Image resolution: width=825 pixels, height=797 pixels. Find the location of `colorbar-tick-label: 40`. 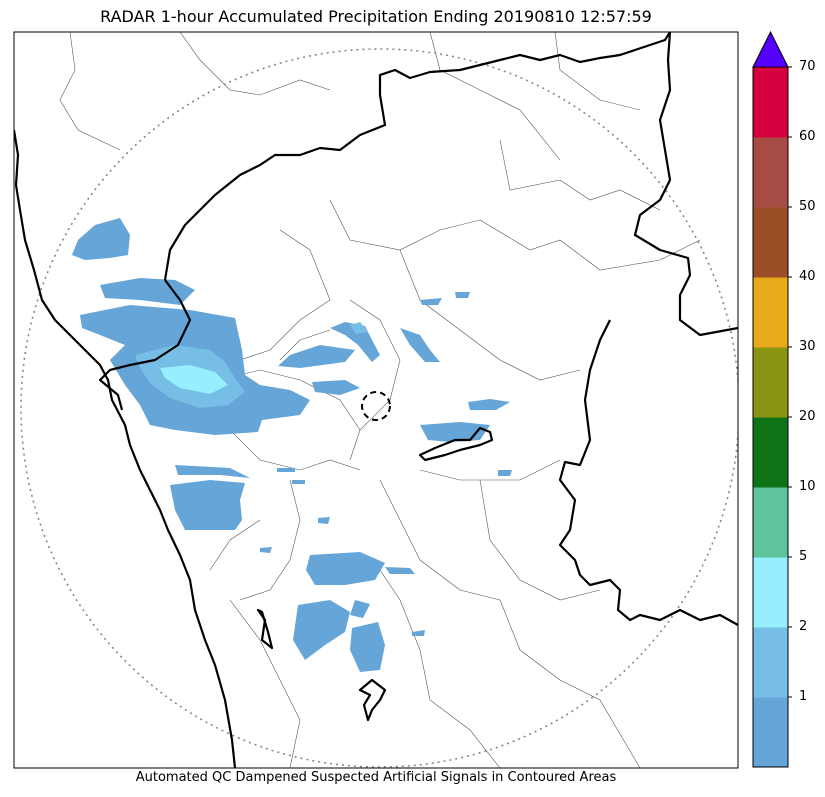

colorbar-tick-label: 40 is located at coordinates (807, 276).